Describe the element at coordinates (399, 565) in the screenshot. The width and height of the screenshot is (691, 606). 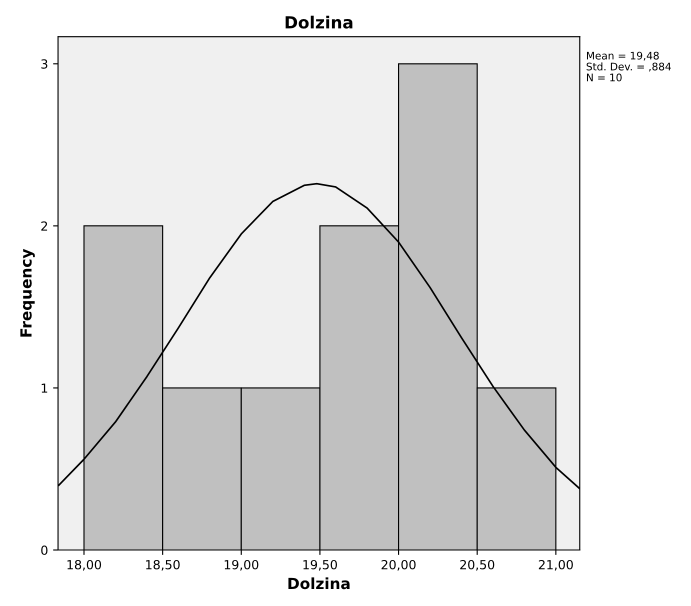
I see `x-tick-label: 20,00` at that location.